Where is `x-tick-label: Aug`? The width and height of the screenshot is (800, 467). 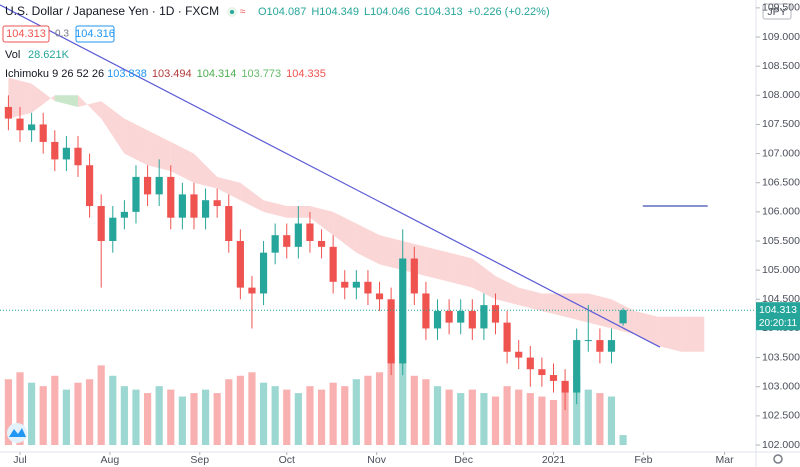
x-tick-label: Aug is located at coordinates (110, 460).